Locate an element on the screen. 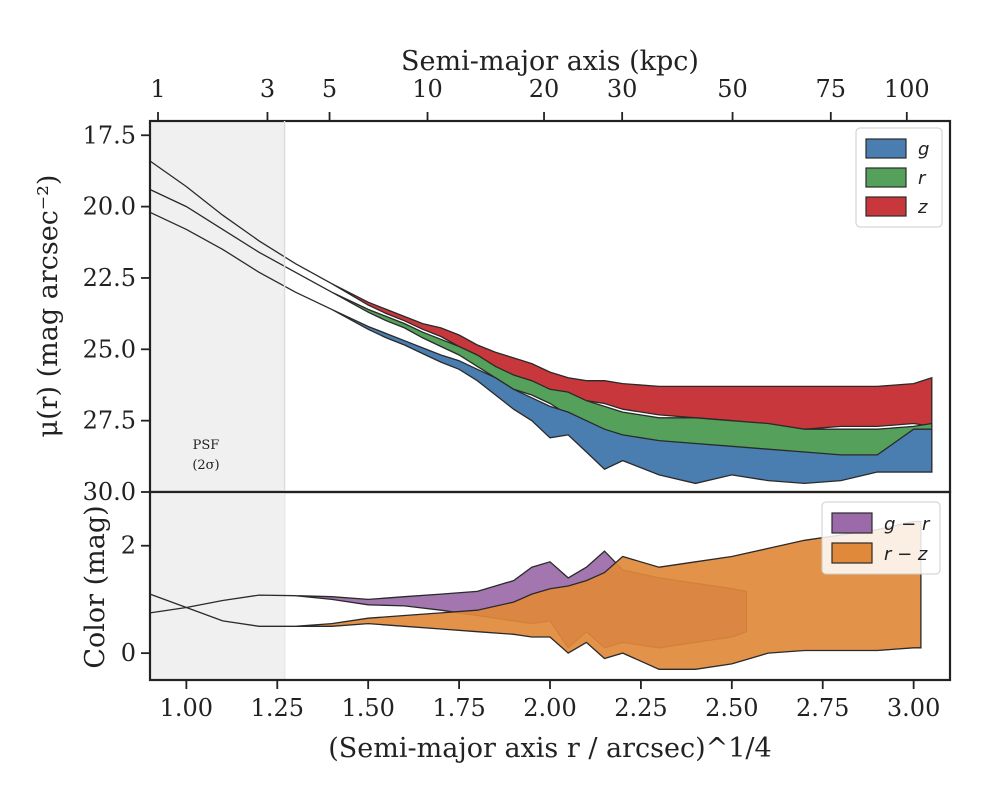 The image size is (1000, 800). band-rz is located at coordinates (535, 595).